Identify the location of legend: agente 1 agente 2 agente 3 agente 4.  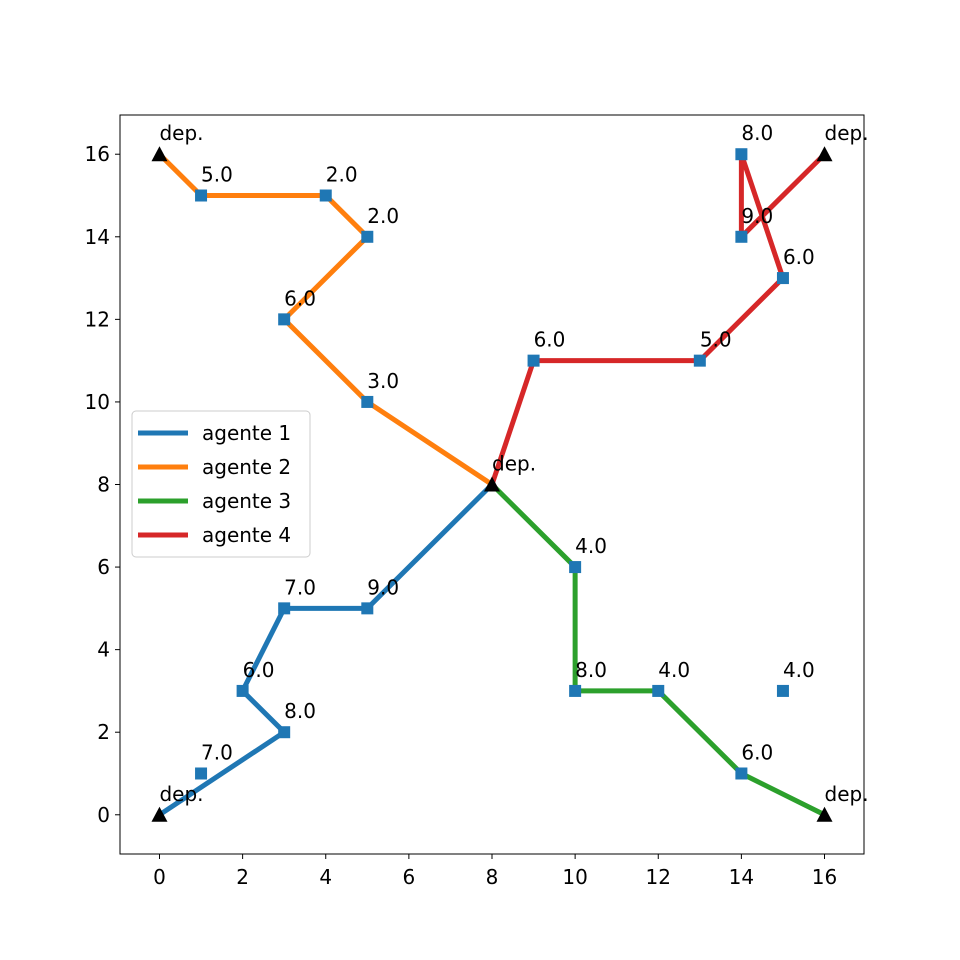
(221, 484).